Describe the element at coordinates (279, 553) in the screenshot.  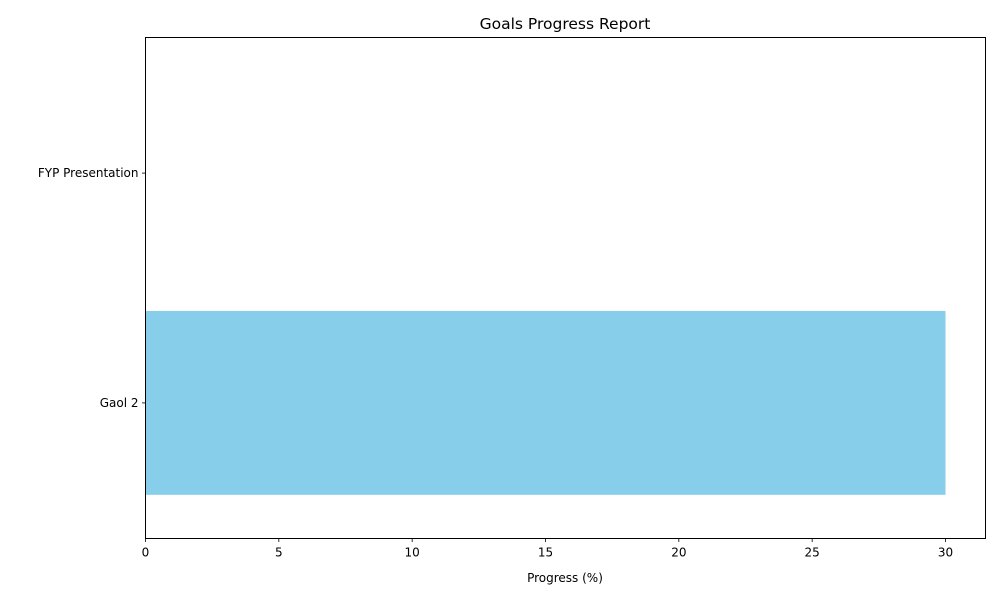
I see `x-tick-label: 5` at that location.